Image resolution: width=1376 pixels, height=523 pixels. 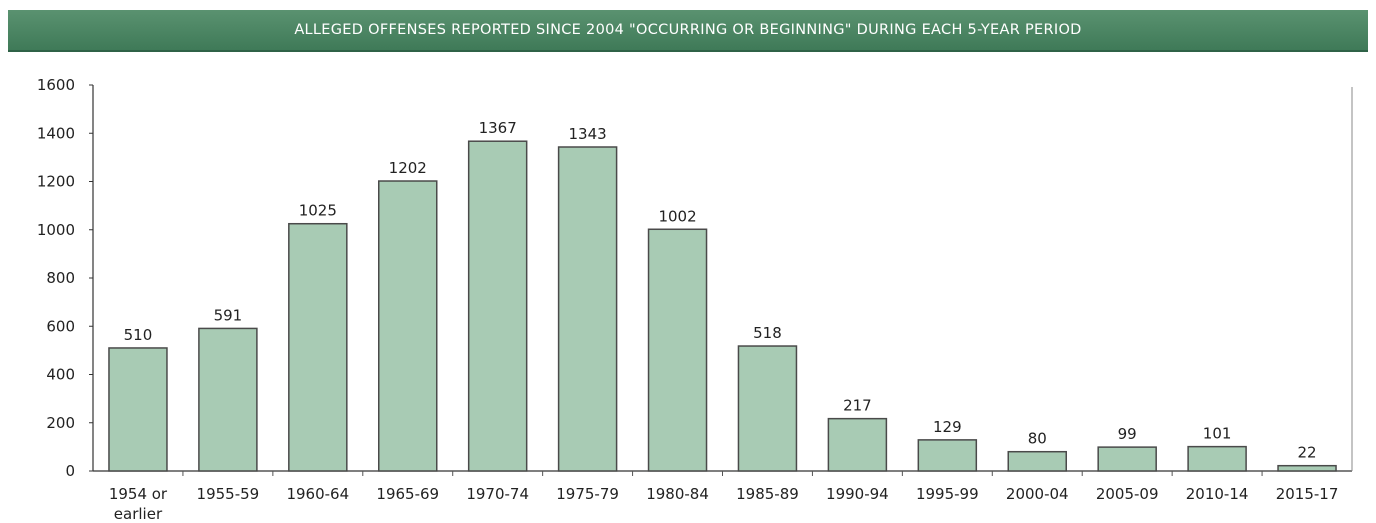 I want to click on y-tick-label: 600, so click(x=60, y=326).